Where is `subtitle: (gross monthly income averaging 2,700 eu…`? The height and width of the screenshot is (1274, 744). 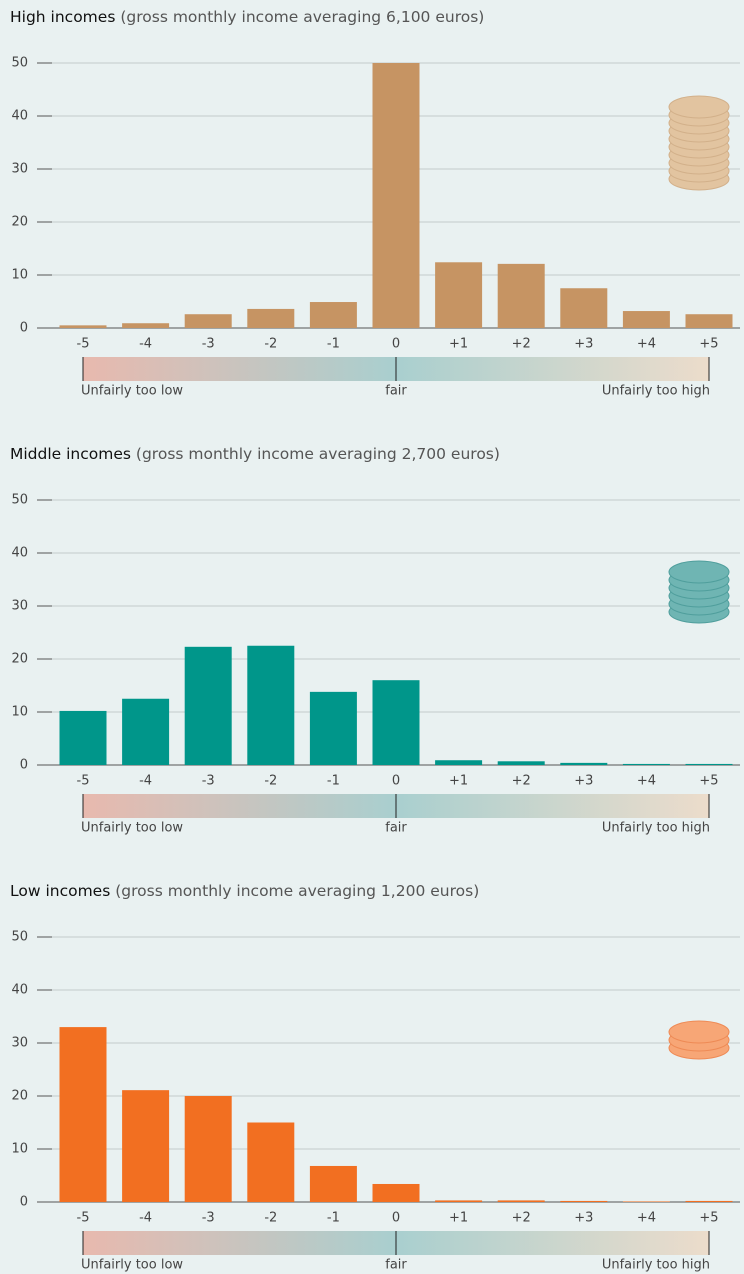 subtitle: (gross monthly income averaging 2,700 eu… is located at coordinates (318, 454).